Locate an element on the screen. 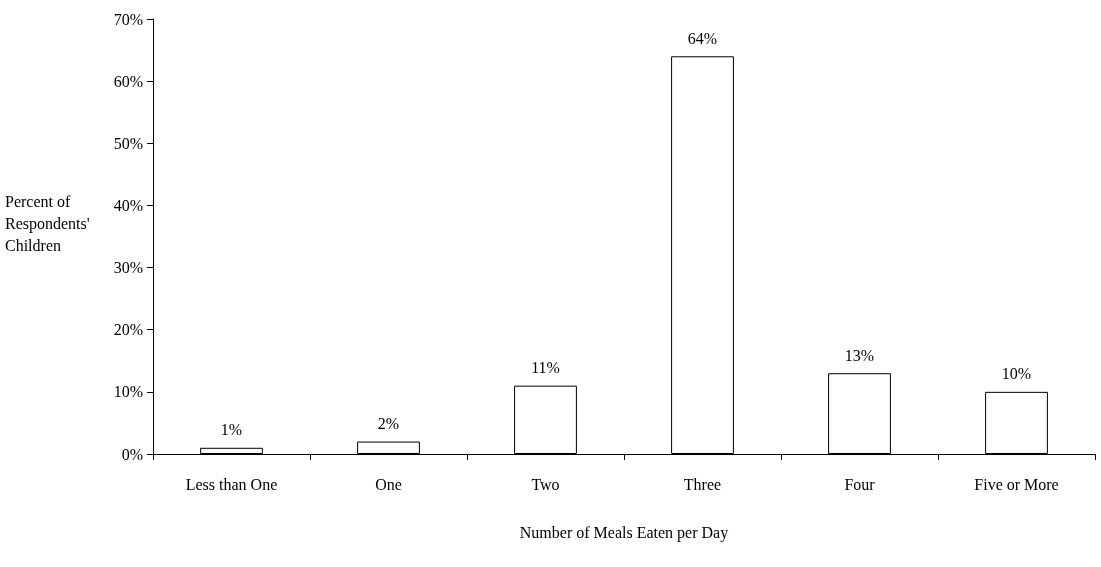 The image size is (1101, 567). y-tick-label: 40% is located at coordinates (128, 205).